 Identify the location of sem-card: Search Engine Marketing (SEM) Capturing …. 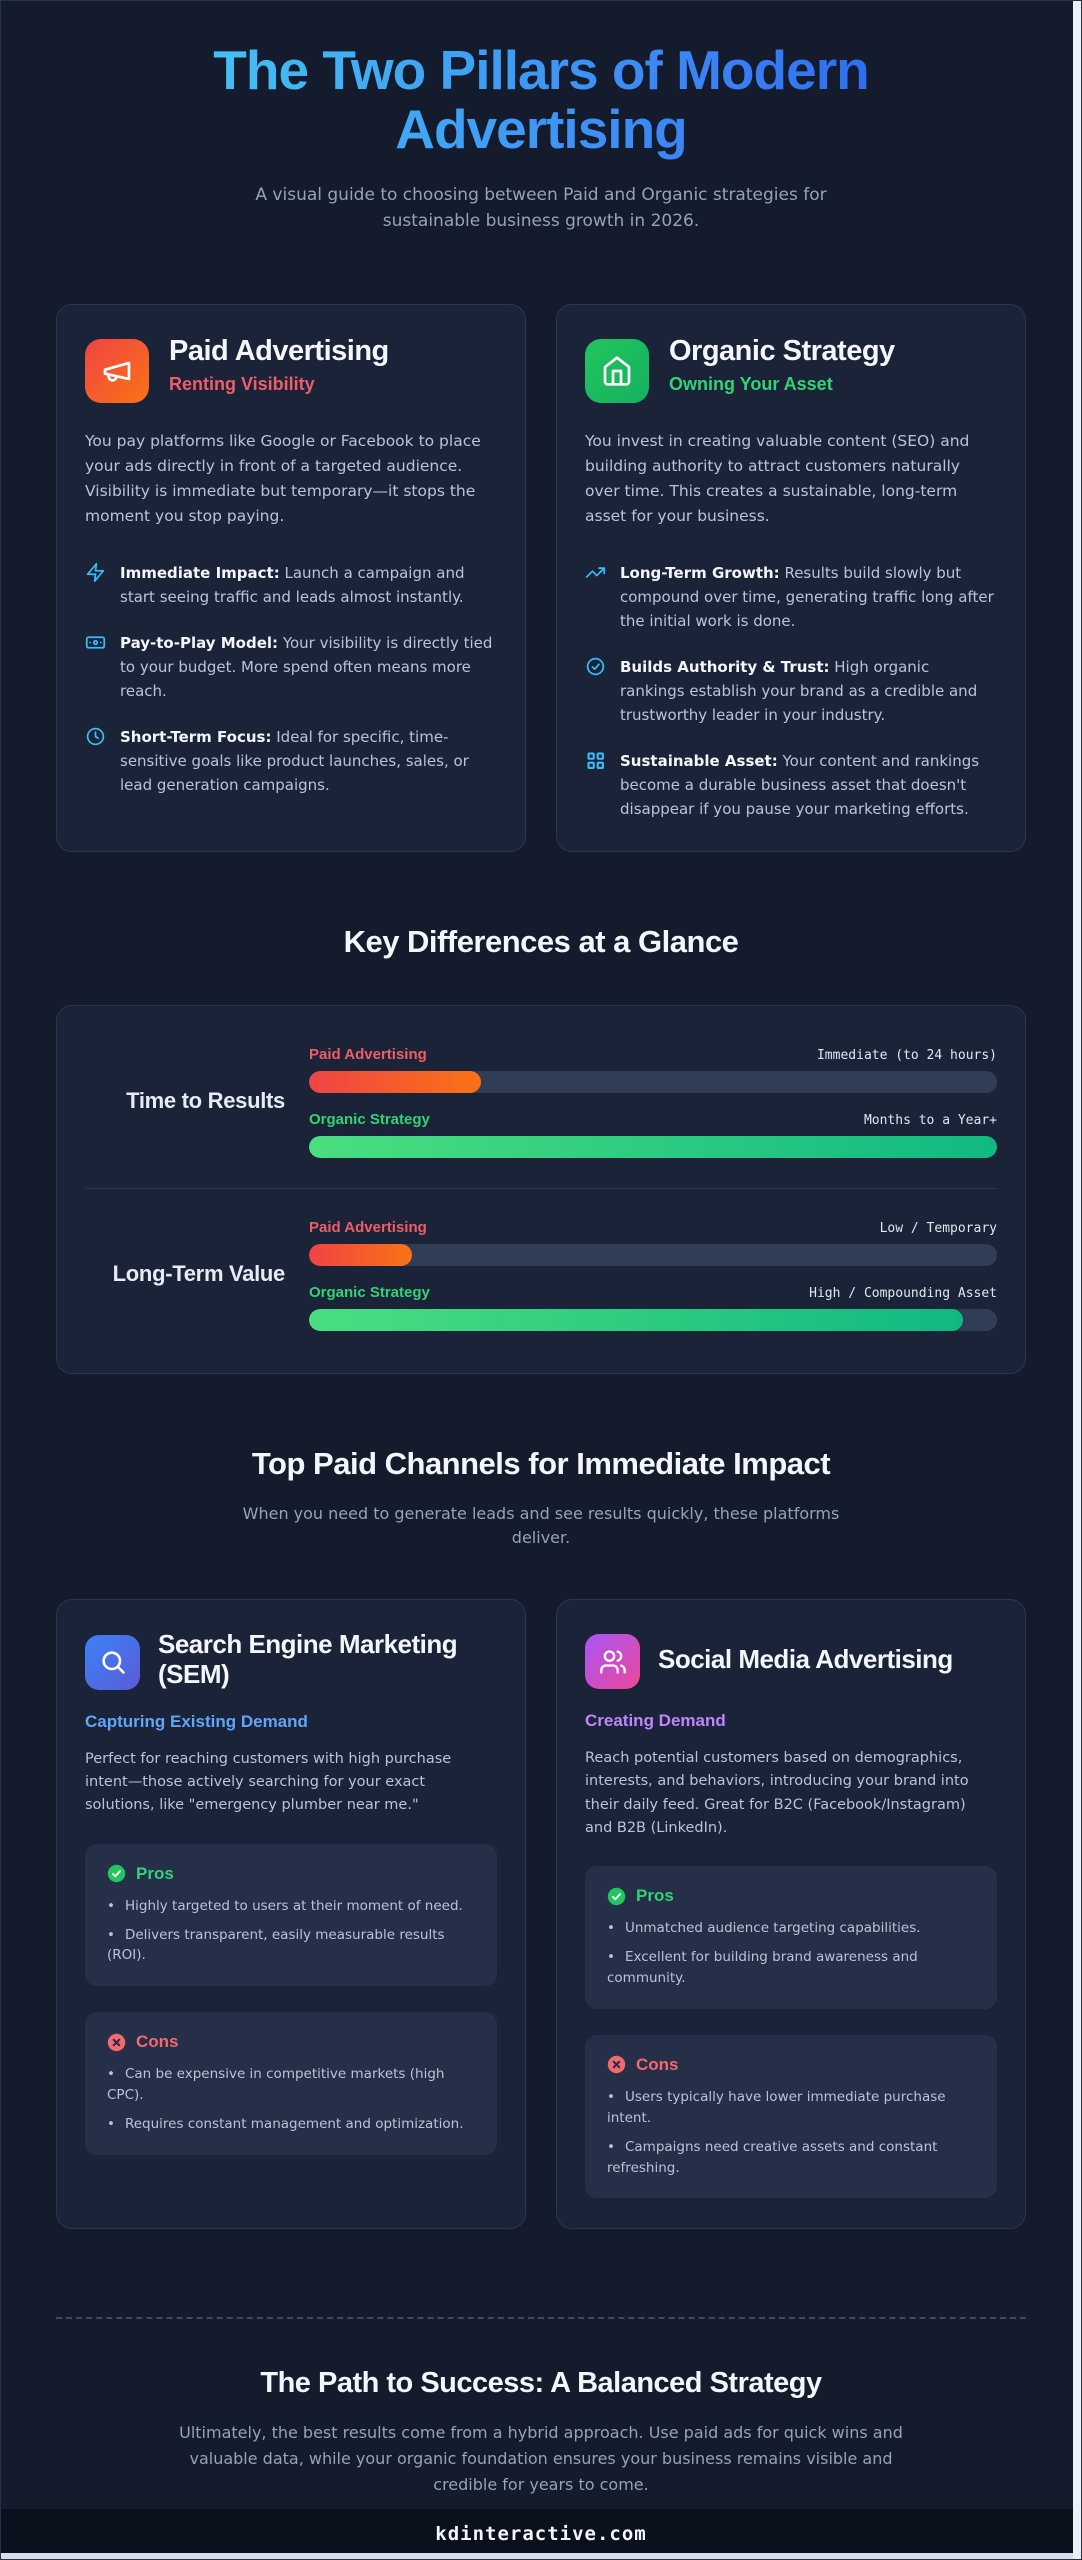
(291, 1914).